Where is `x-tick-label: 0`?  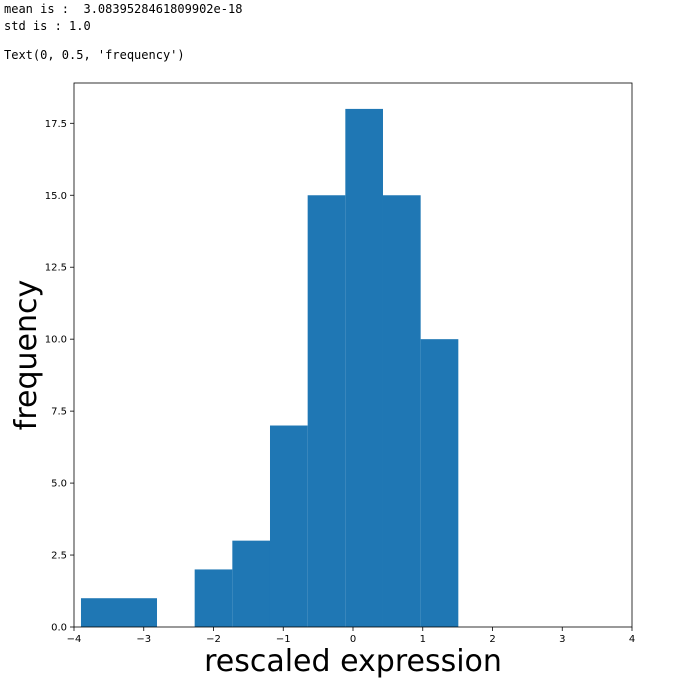 x-tick-label: 0 is located at coordinates (353, 639).